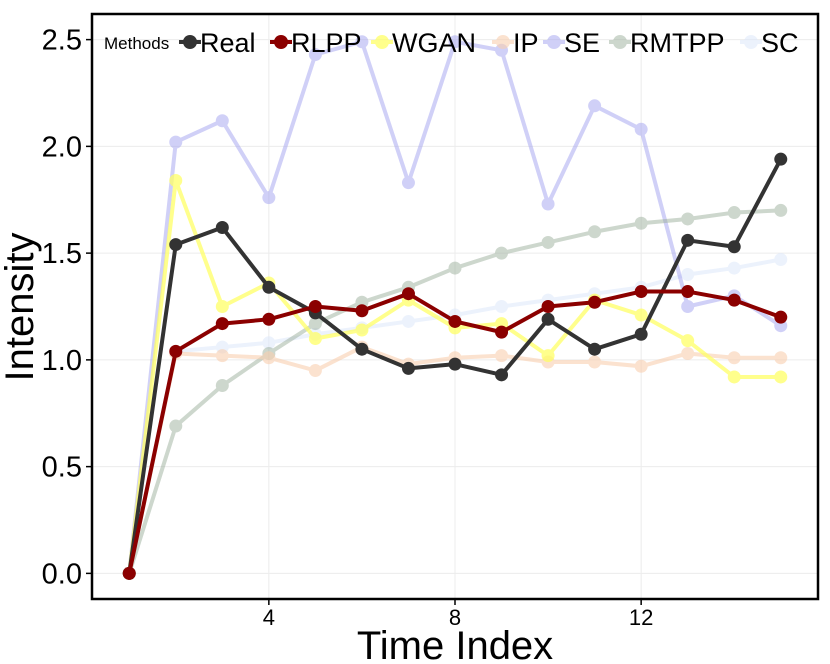 This screenshot has height=664, width=830. I want to click on legend-label-wgan: WGAN, so click(434, 43).